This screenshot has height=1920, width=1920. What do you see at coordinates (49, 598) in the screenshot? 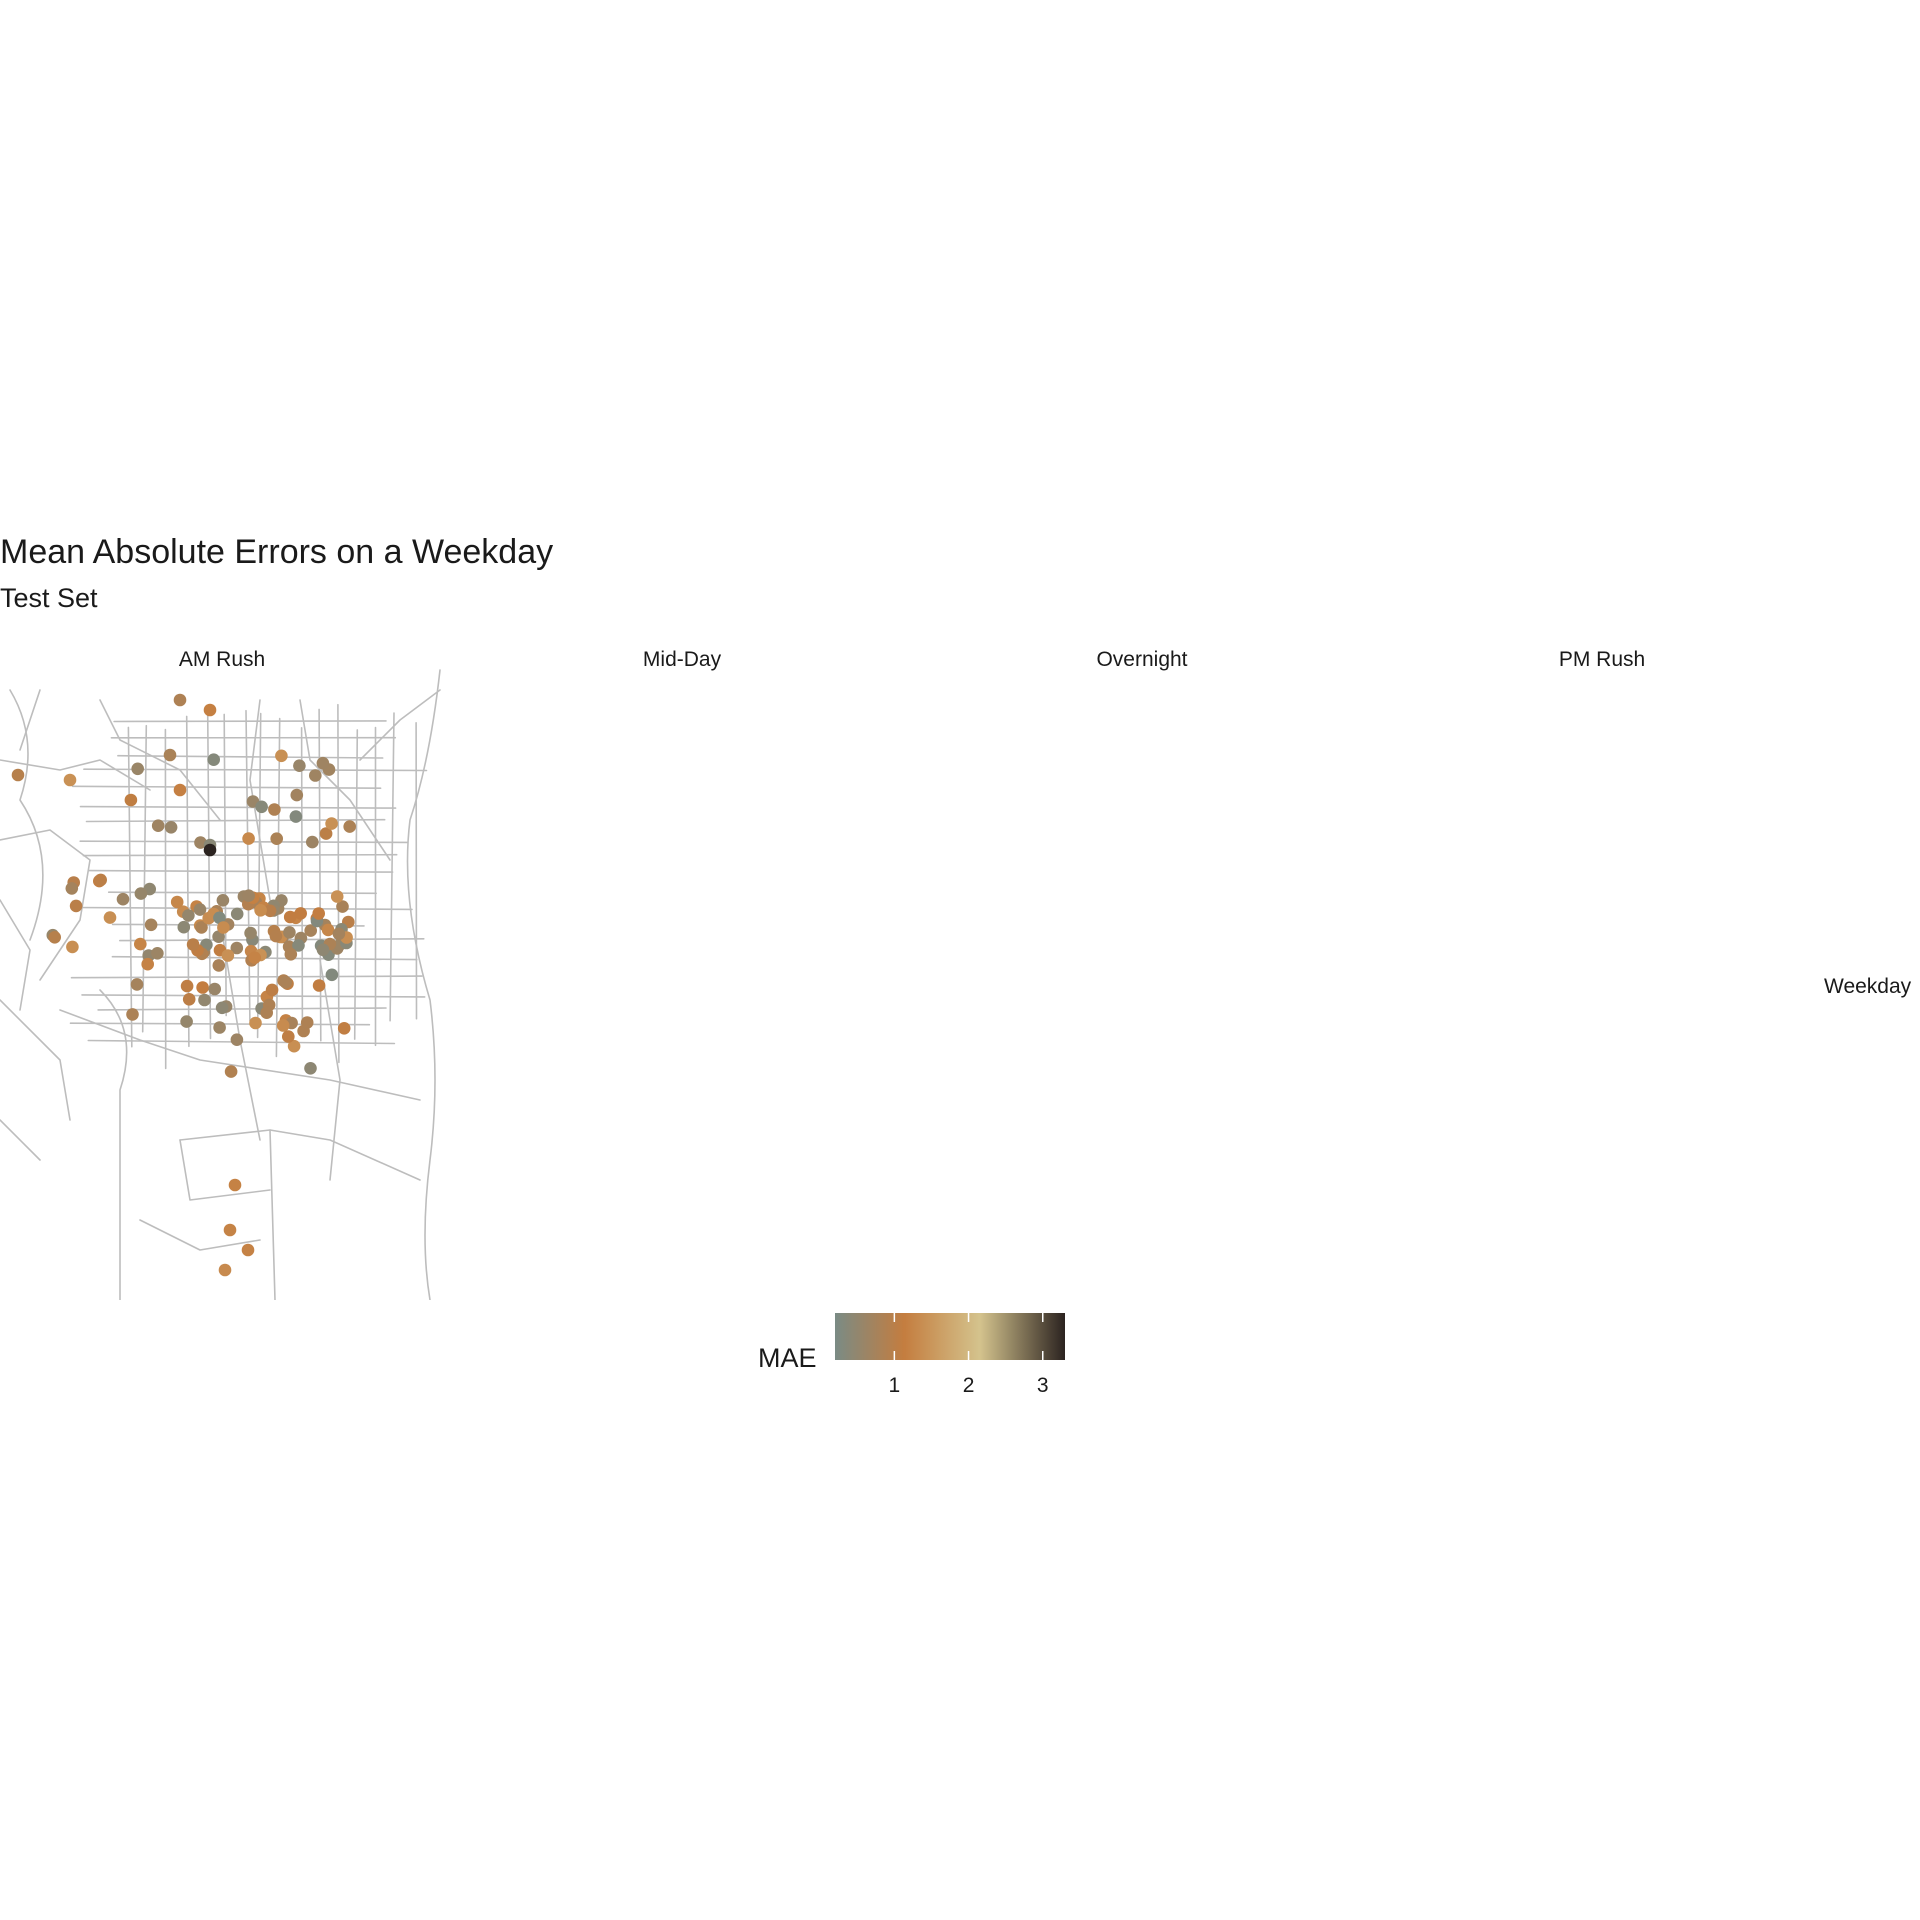
I see `chart-subtitle: Test Set` at bounding box center [49, 598].